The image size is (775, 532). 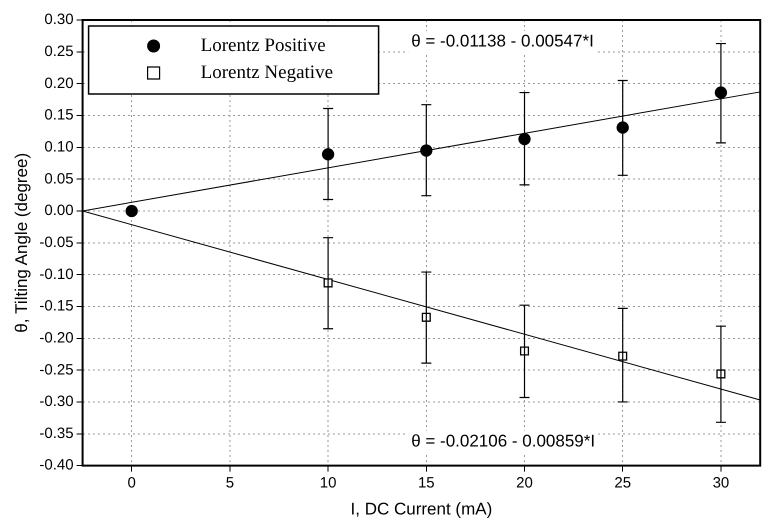 I want to click on y-tick-label: -0.05, so click(x=56, y=242).